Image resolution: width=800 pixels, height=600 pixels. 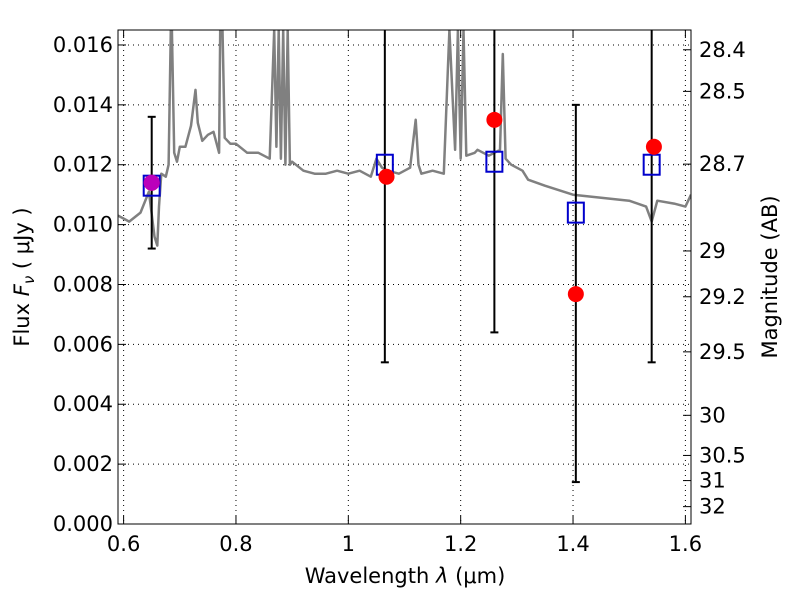 I want to click on y2-tick-label: 29.5, so click(x=722, y=352).